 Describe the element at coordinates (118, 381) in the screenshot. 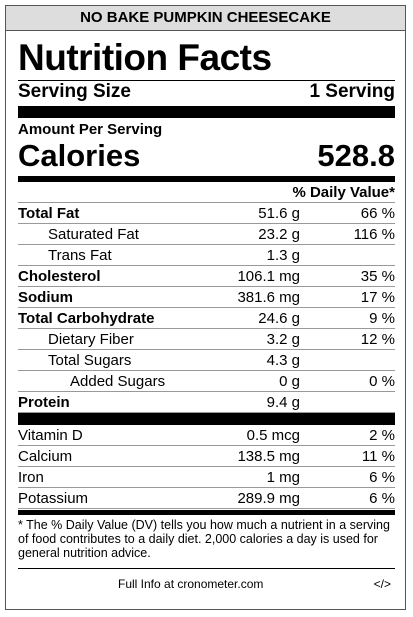

I see `nutrient-name: Added Sugars` at that location.